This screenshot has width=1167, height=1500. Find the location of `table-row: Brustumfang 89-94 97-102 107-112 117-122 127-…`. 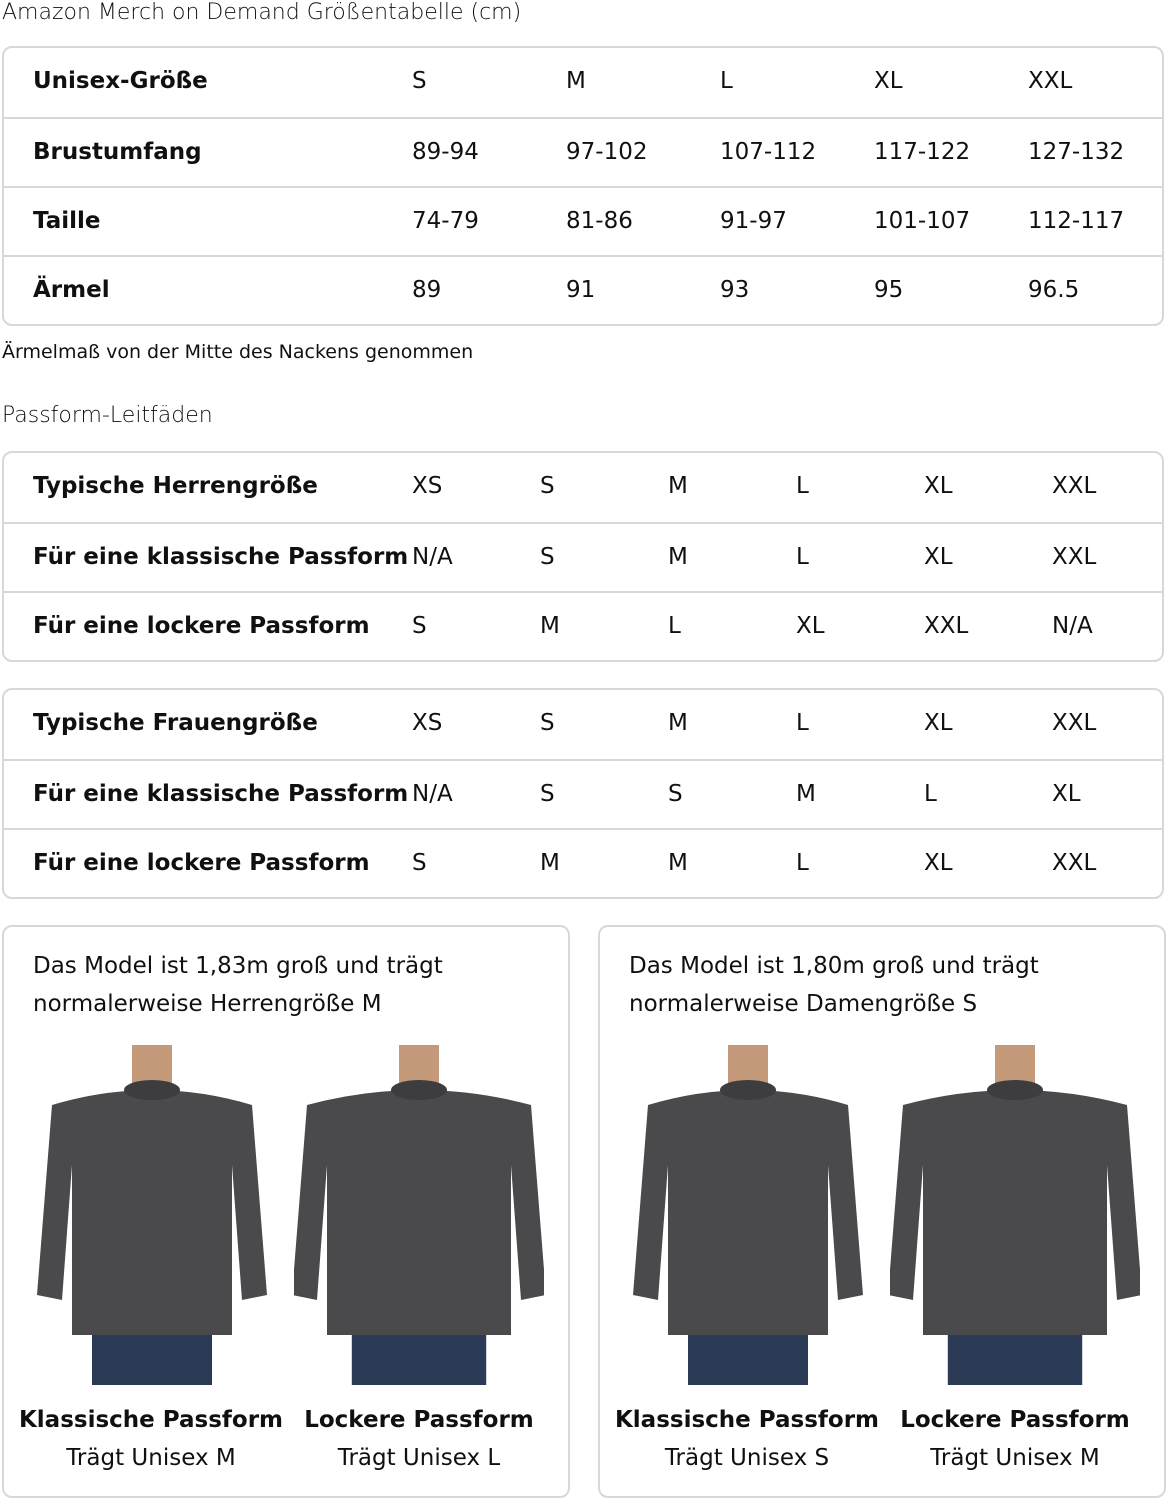

table-row: Brustumfang 89-94 97-102 107-112 117-122 127-… is located at coordinates (583, 151).